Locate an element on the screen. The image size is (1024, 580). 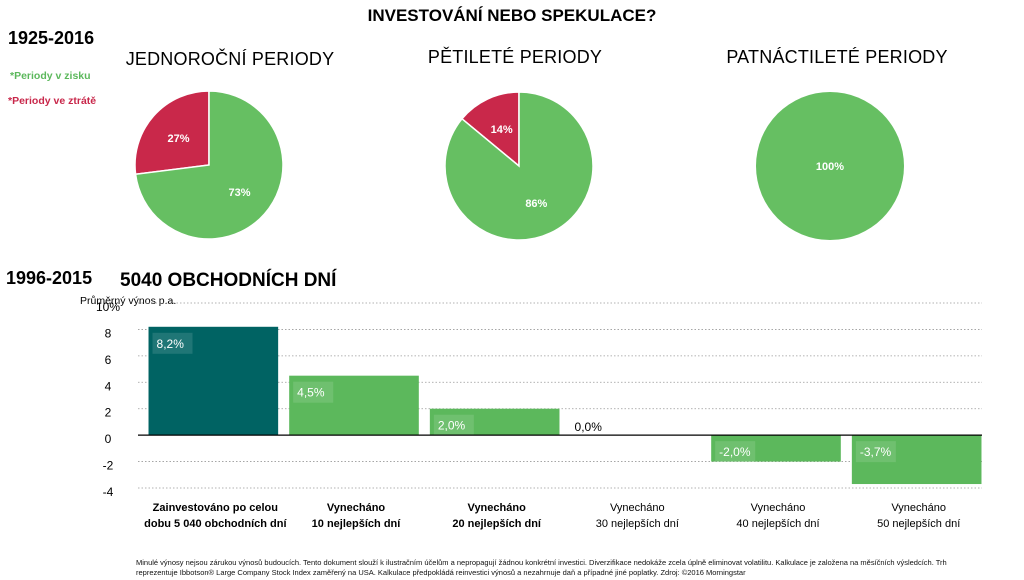
category-label-line2-0: dobu 5 040 obchodních dní is located at coordinates (215, 524).